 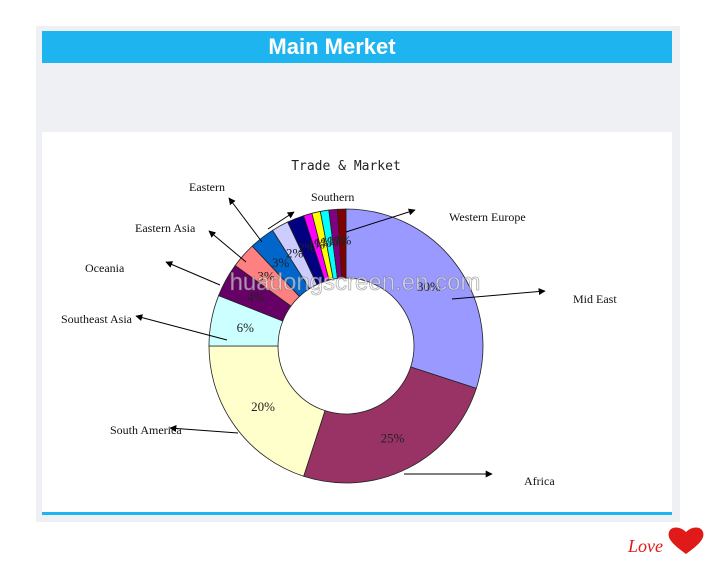 I want to click on slice-western-europe, so click(x=341, y=243).